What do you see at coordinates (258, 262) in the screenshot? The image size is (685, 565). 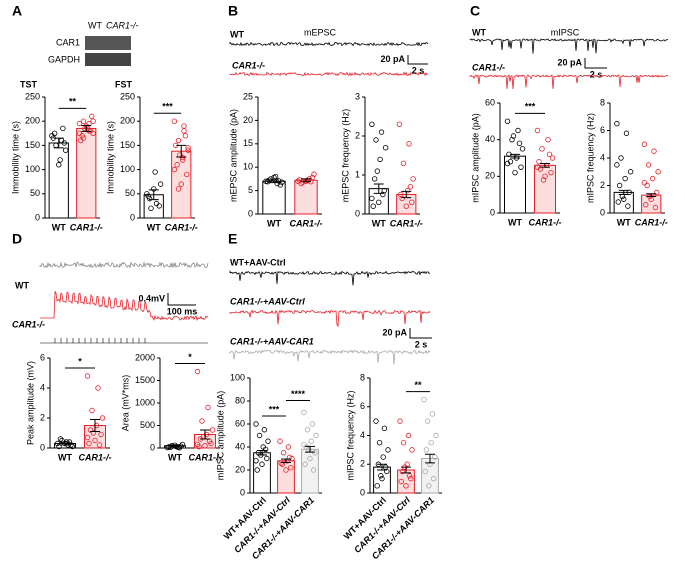 I see `trace-label: WT+AAV-Ctrl` at bounding box center [258, 262].